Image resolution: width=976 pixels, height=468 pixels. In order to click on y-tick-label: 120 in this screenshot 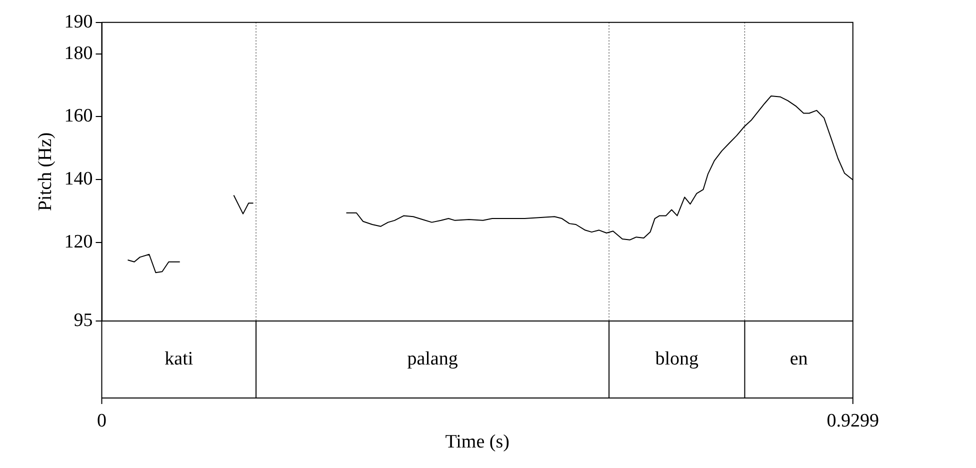, I will do `click(78, 241)`.